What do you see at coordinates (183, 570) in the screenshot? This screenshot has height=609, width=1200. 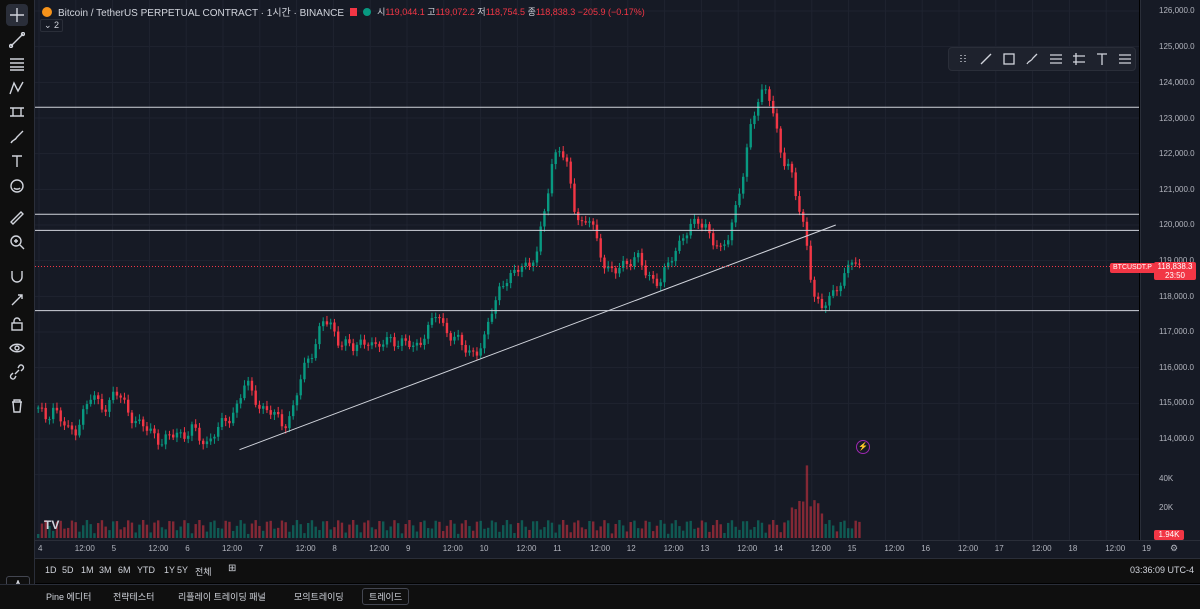 I see `range-button: 5Y` at bounding box center [183, 570].